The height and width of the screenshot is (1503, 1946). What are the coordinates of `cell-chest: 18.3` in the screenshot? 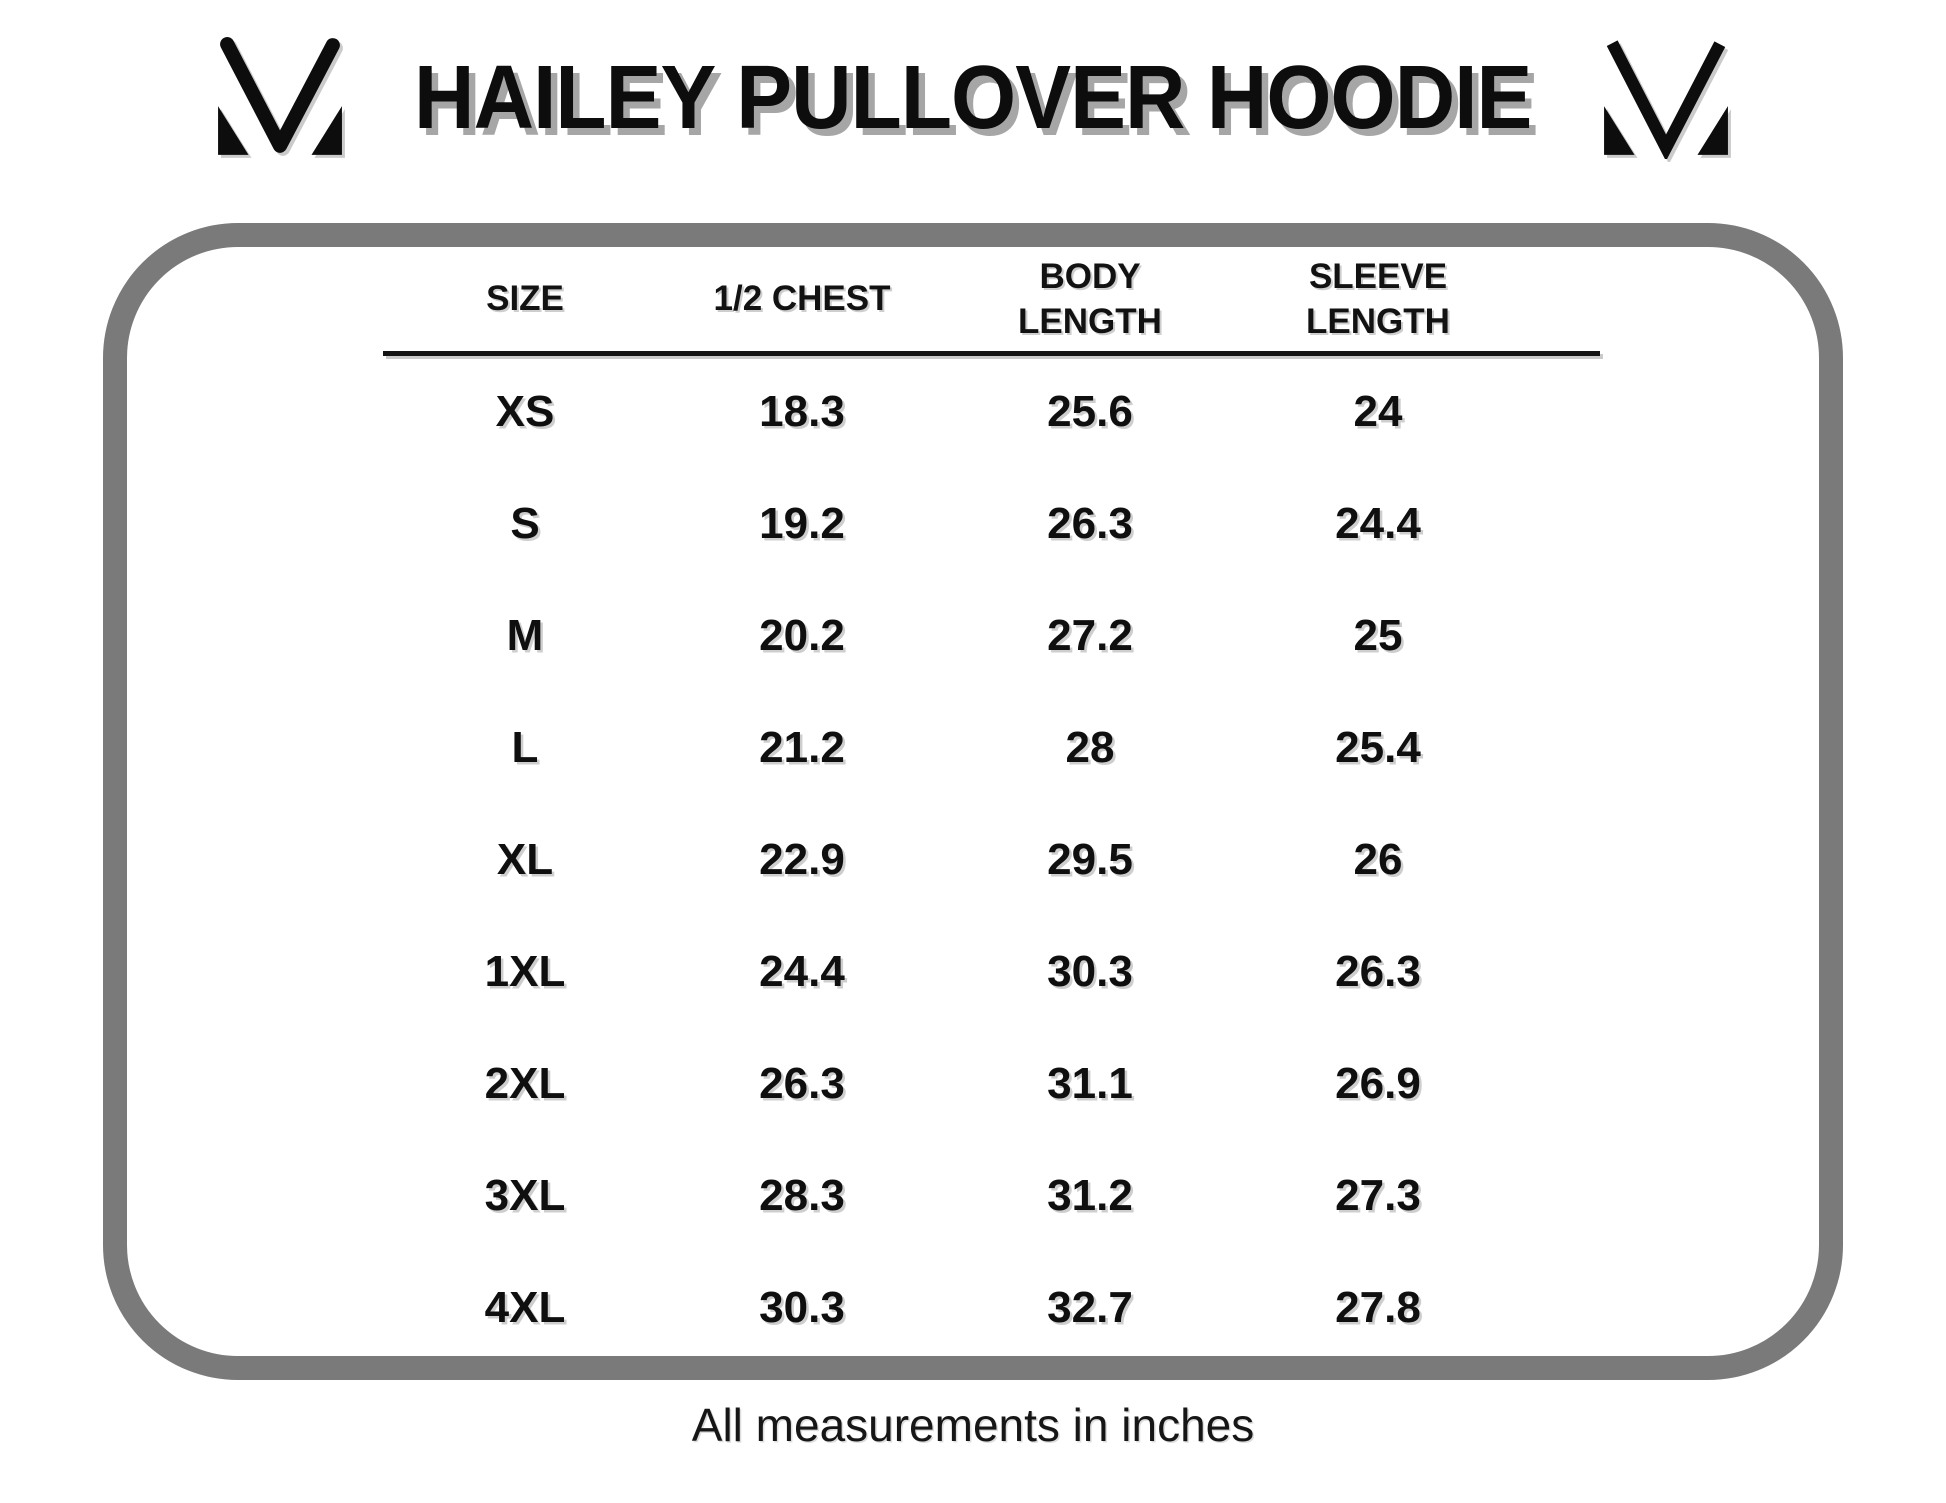 It's located at (802, 411).